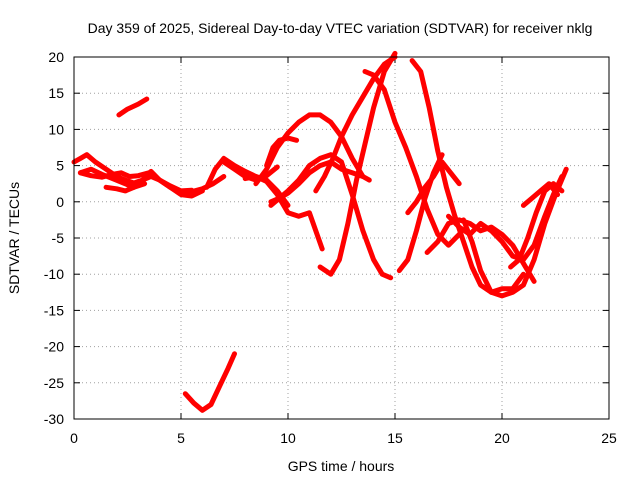  What do you see at coordinates (74, 438) in the screenshot?
I see `x-tick-label: 0` at bounding box center [74, 438].